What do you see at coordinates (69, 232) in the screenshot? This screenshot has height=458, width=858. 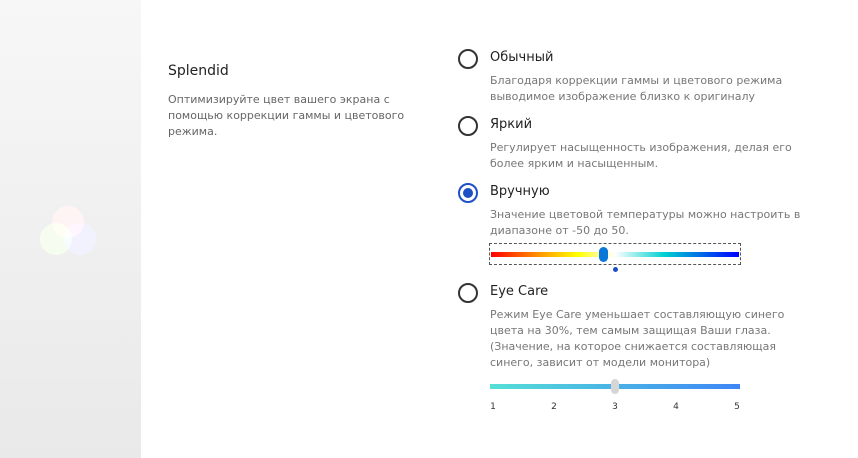 I see `splendid-rgb-icon` at bounding box center [69, 232].